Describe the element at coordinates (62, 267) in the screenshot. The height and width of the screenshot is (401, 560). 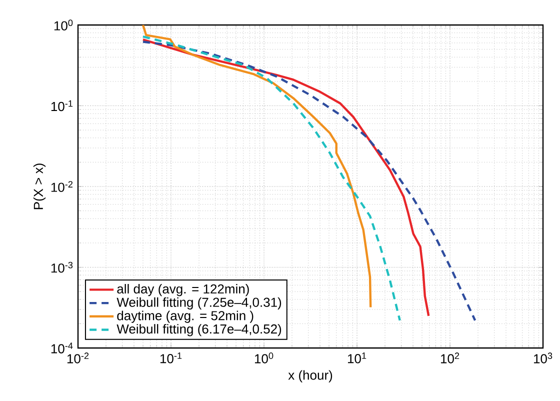
I see `y-tick-label: 10$^{-3}$` at that location.